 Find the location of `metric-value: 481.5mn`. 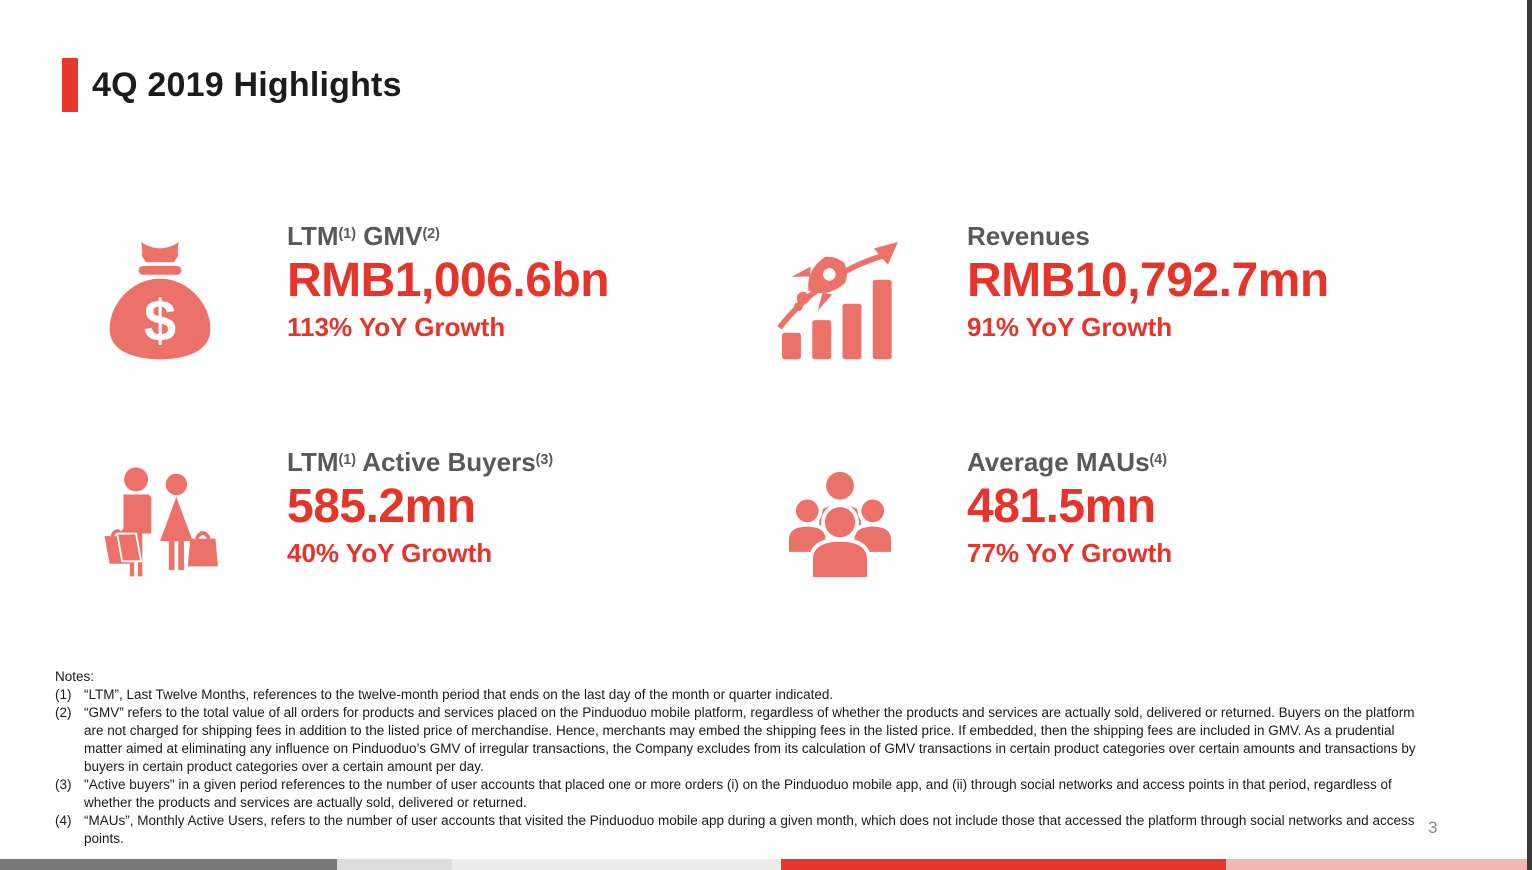

metric-value: 481.5mn is located at coordinates (1061, 506).